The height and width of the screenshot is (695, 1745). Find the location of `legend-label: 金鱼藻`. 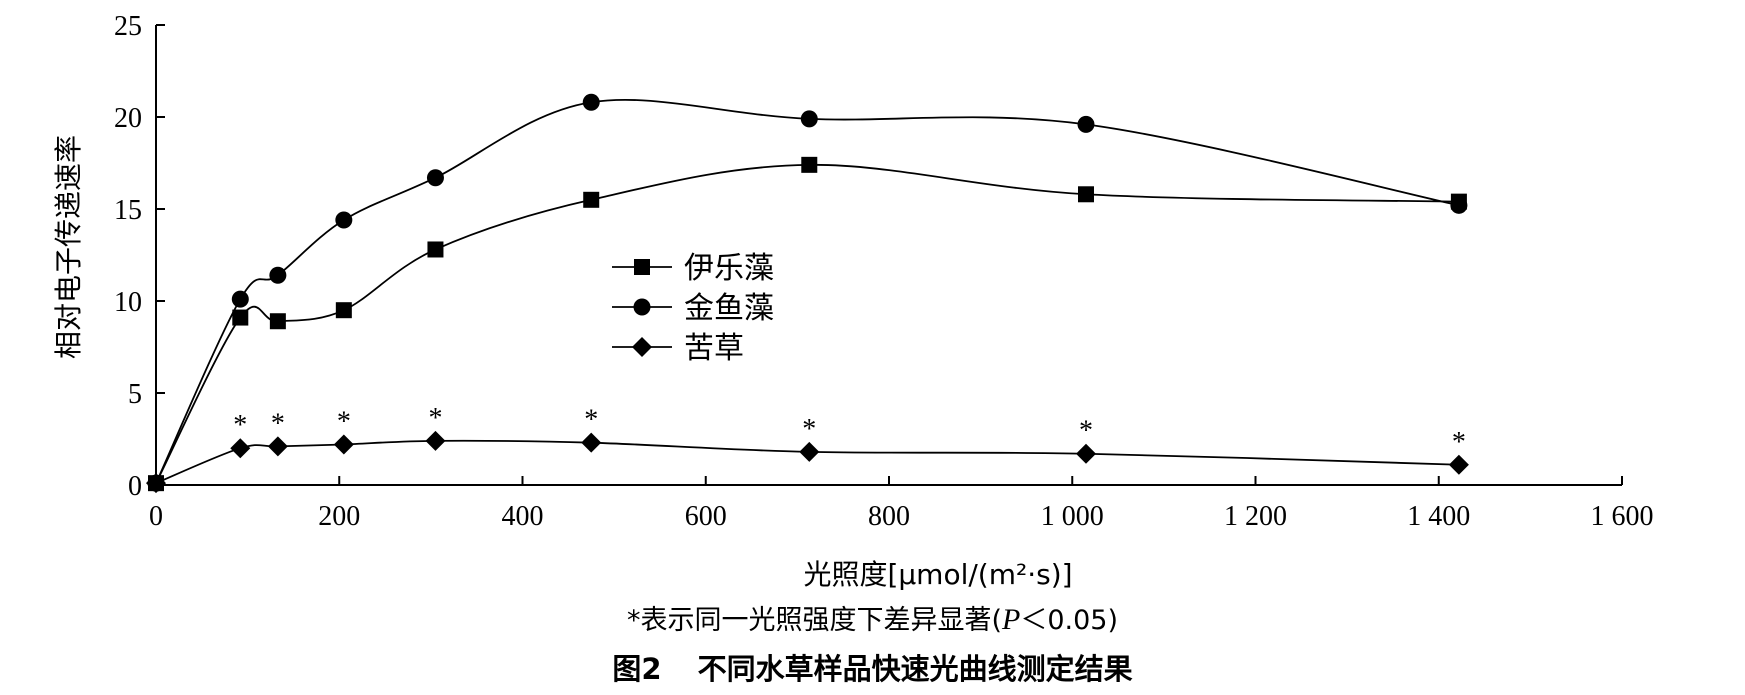

legend-label: 金鱼藻 is located at coordinates (729, 308).